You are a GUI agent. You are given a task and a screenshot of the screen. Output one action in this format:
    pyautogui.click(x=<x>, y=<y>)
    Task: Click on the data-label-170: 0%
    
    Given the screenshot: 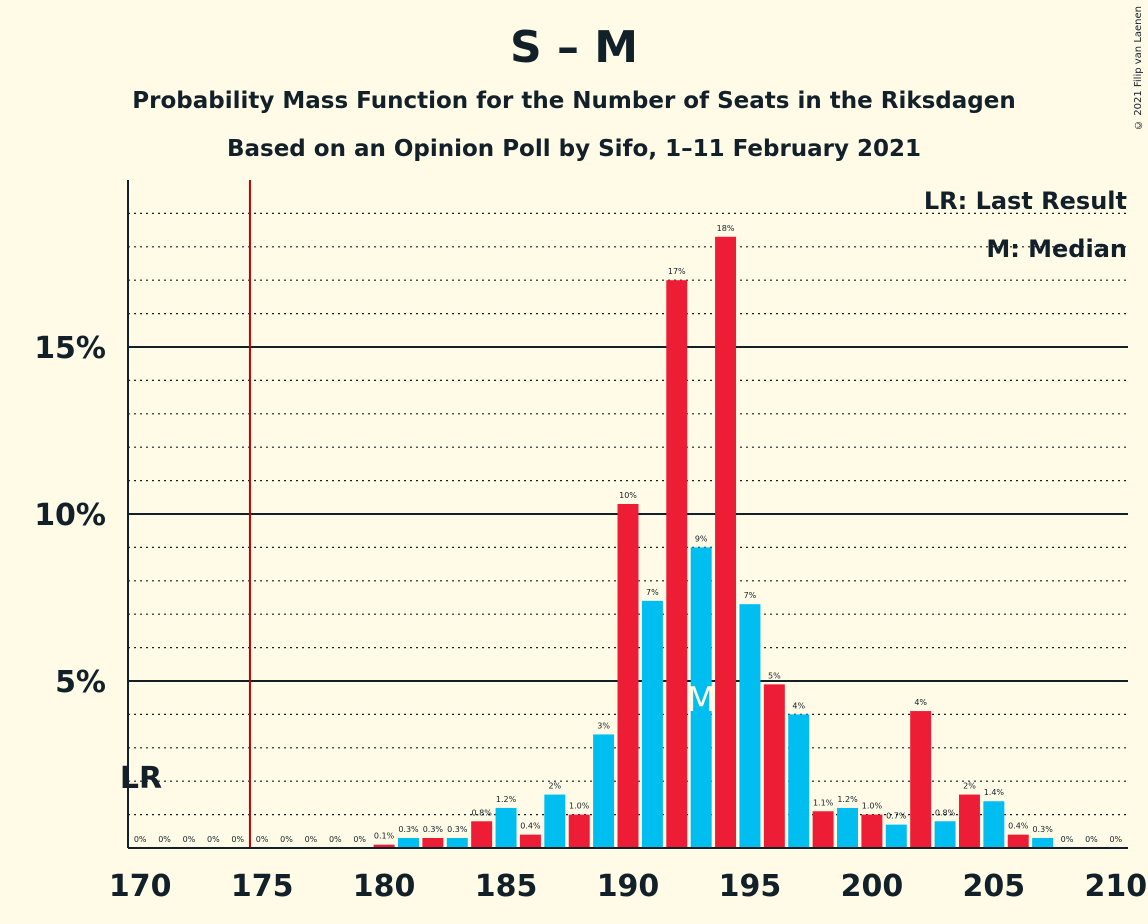 What is the action you would take?
    pyautogui.click(x=140, y=839)
    